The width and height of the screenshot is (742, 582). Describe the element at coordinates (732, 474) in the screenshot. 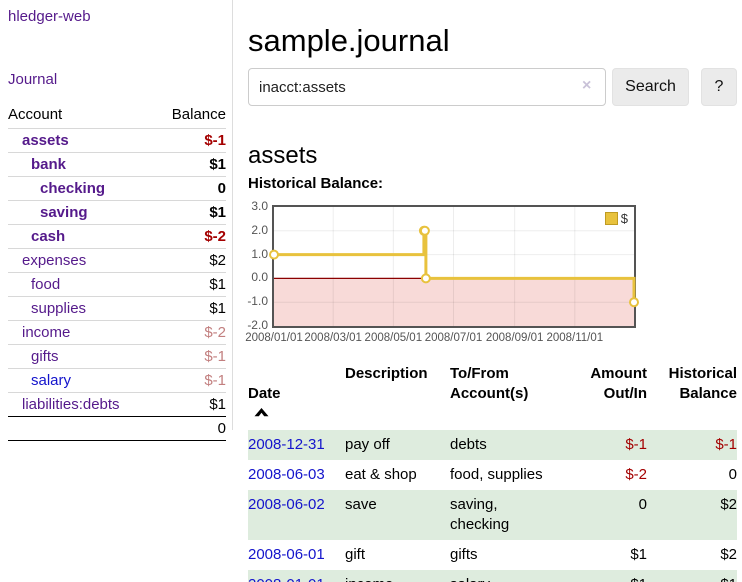

I see `balance-cell: 0` at that location.